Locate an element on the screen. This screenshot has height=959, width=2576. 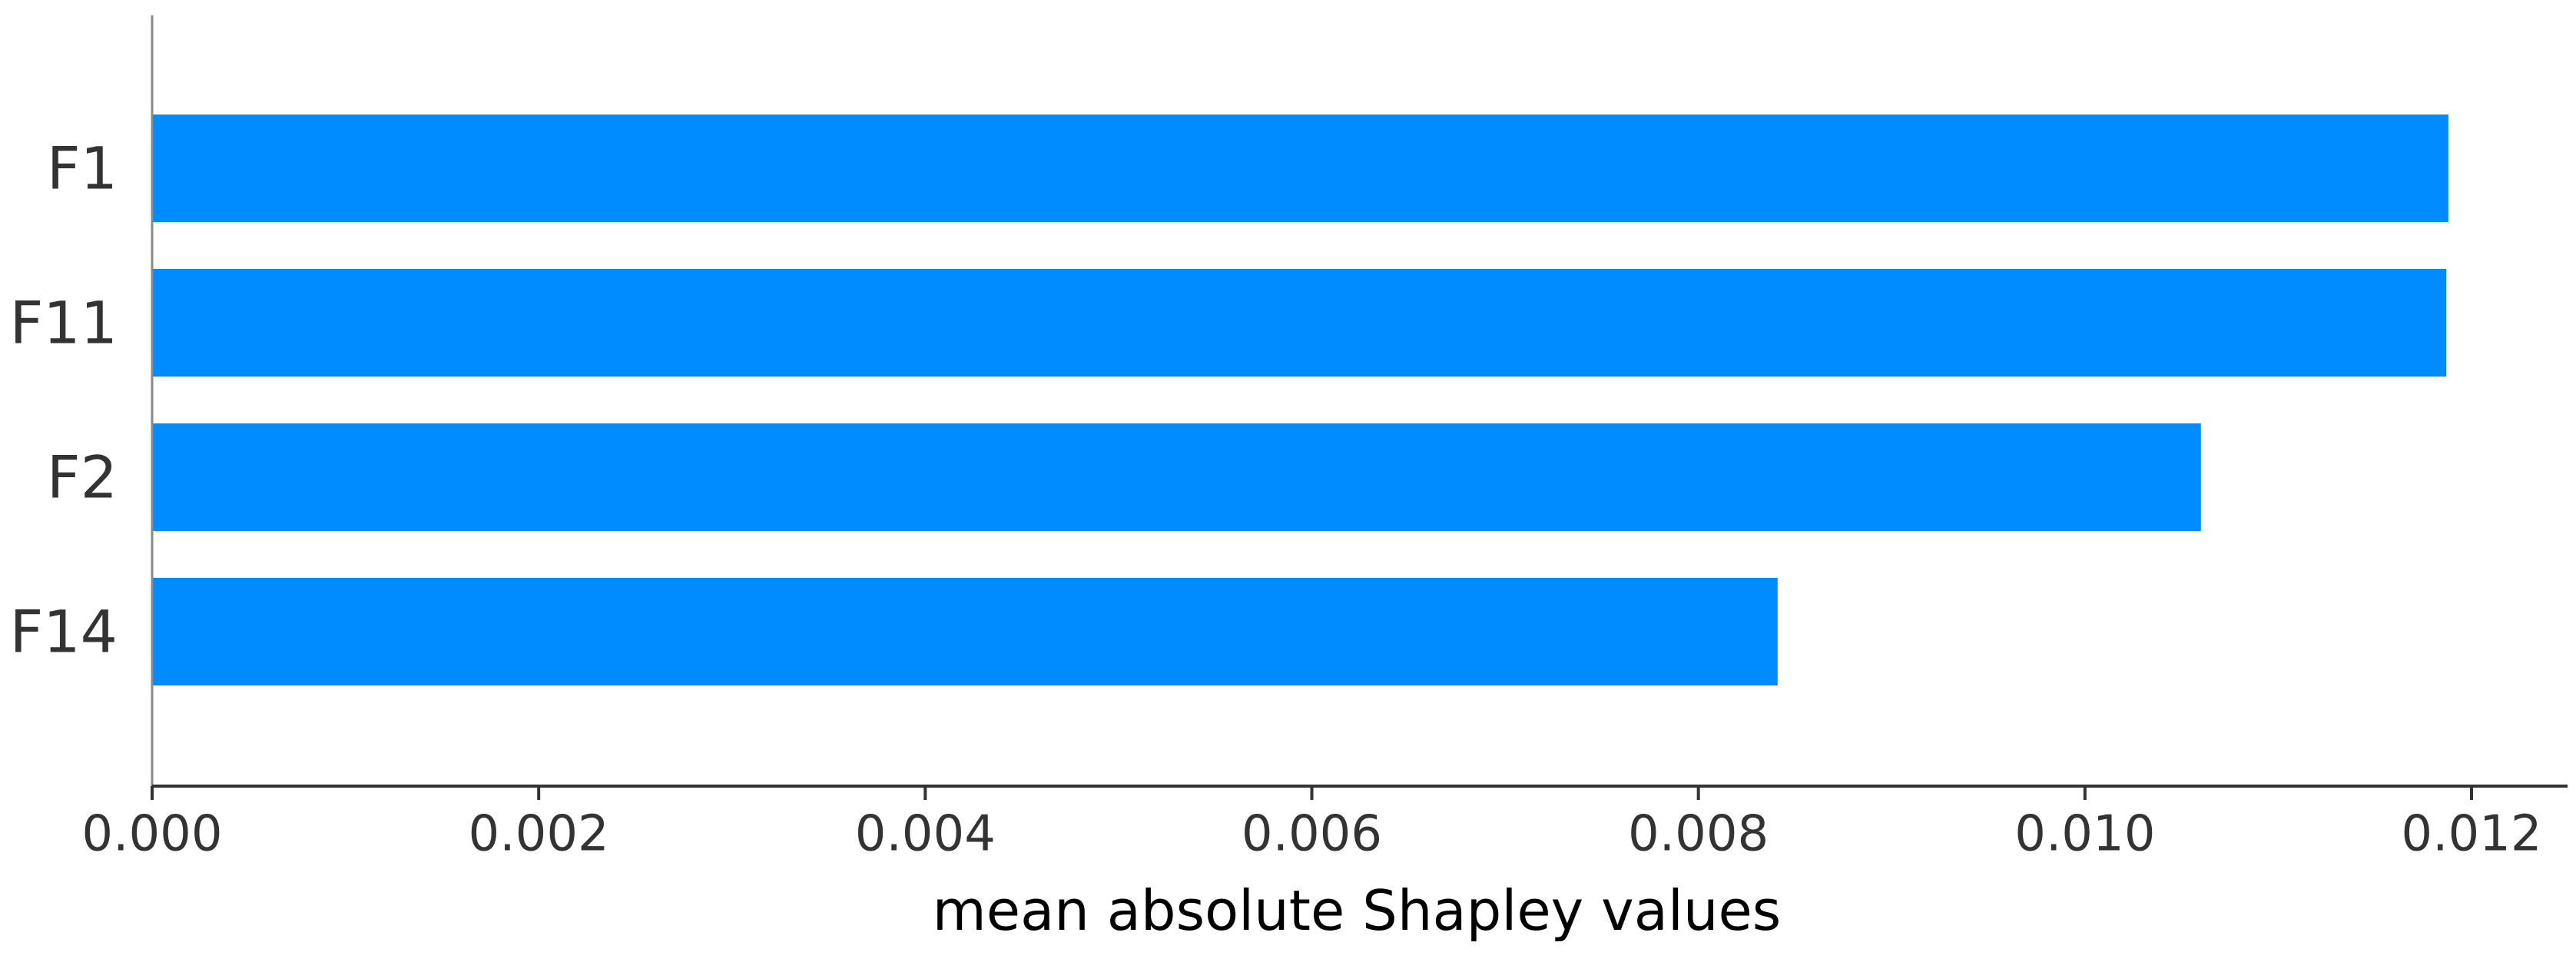
y-tick-label-f11: F11 is located at coordinates (64, 323).